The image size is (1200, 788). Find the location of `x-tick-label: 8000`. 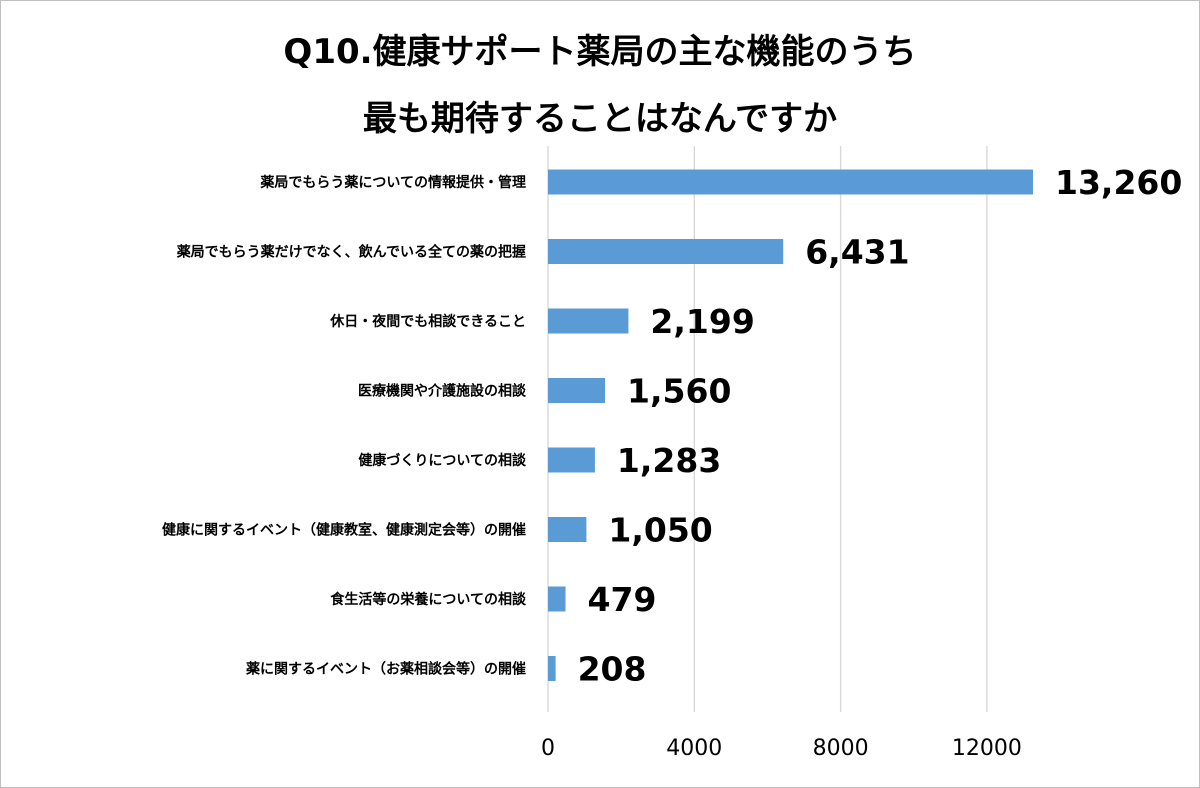

x-tick-label: 8000 is located at coordinates (841, 748).